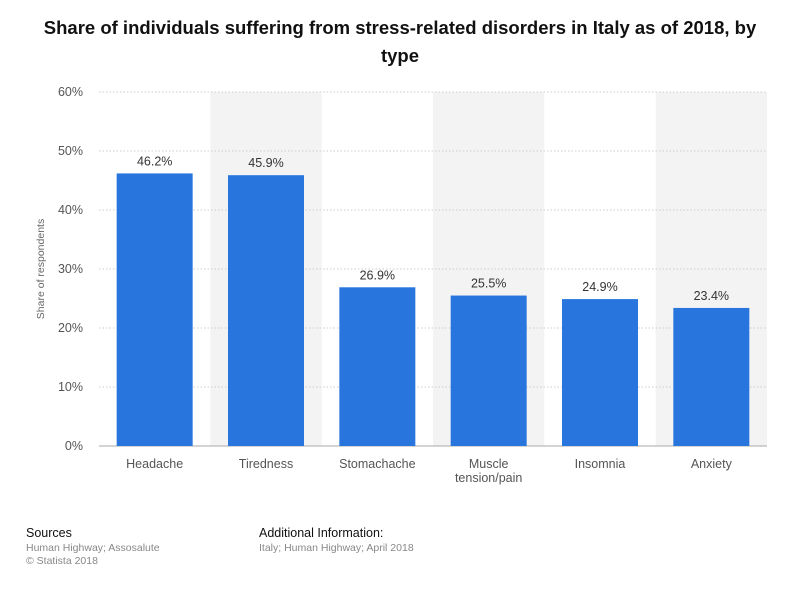 This screenshot has width=800, height=594. Describe the element at coordinates (70, 328) in the screenshot. I see `y-tick-label: 20%` at that location.